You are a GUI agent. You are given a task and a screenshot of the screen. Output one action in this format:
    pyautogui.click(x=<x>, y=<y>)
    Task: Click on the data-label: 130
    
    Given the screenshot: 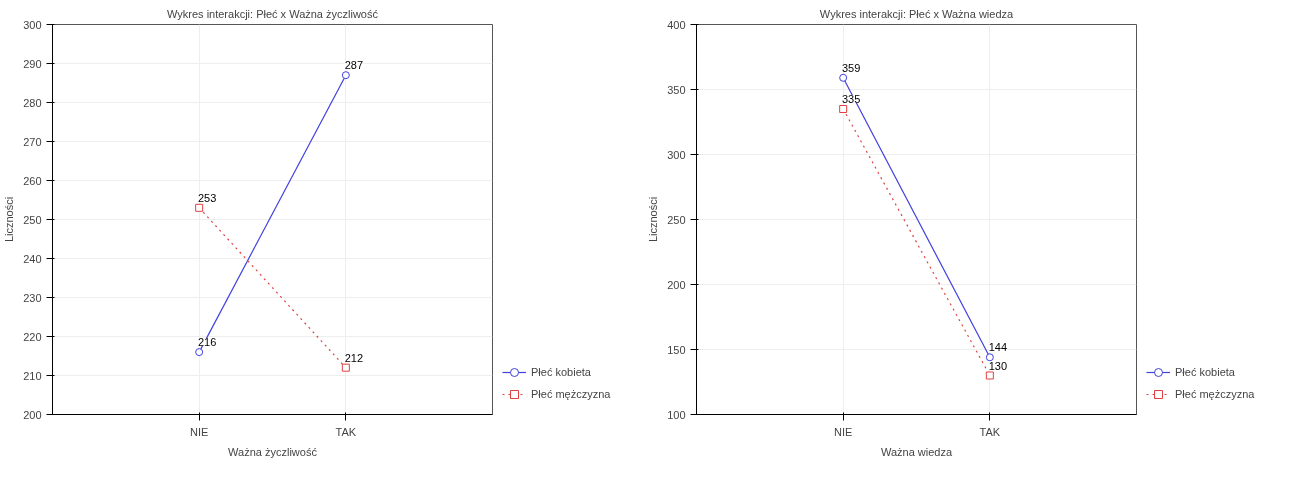 What is the action you would take?
    pyautogui.click(x=998, y=365)
    